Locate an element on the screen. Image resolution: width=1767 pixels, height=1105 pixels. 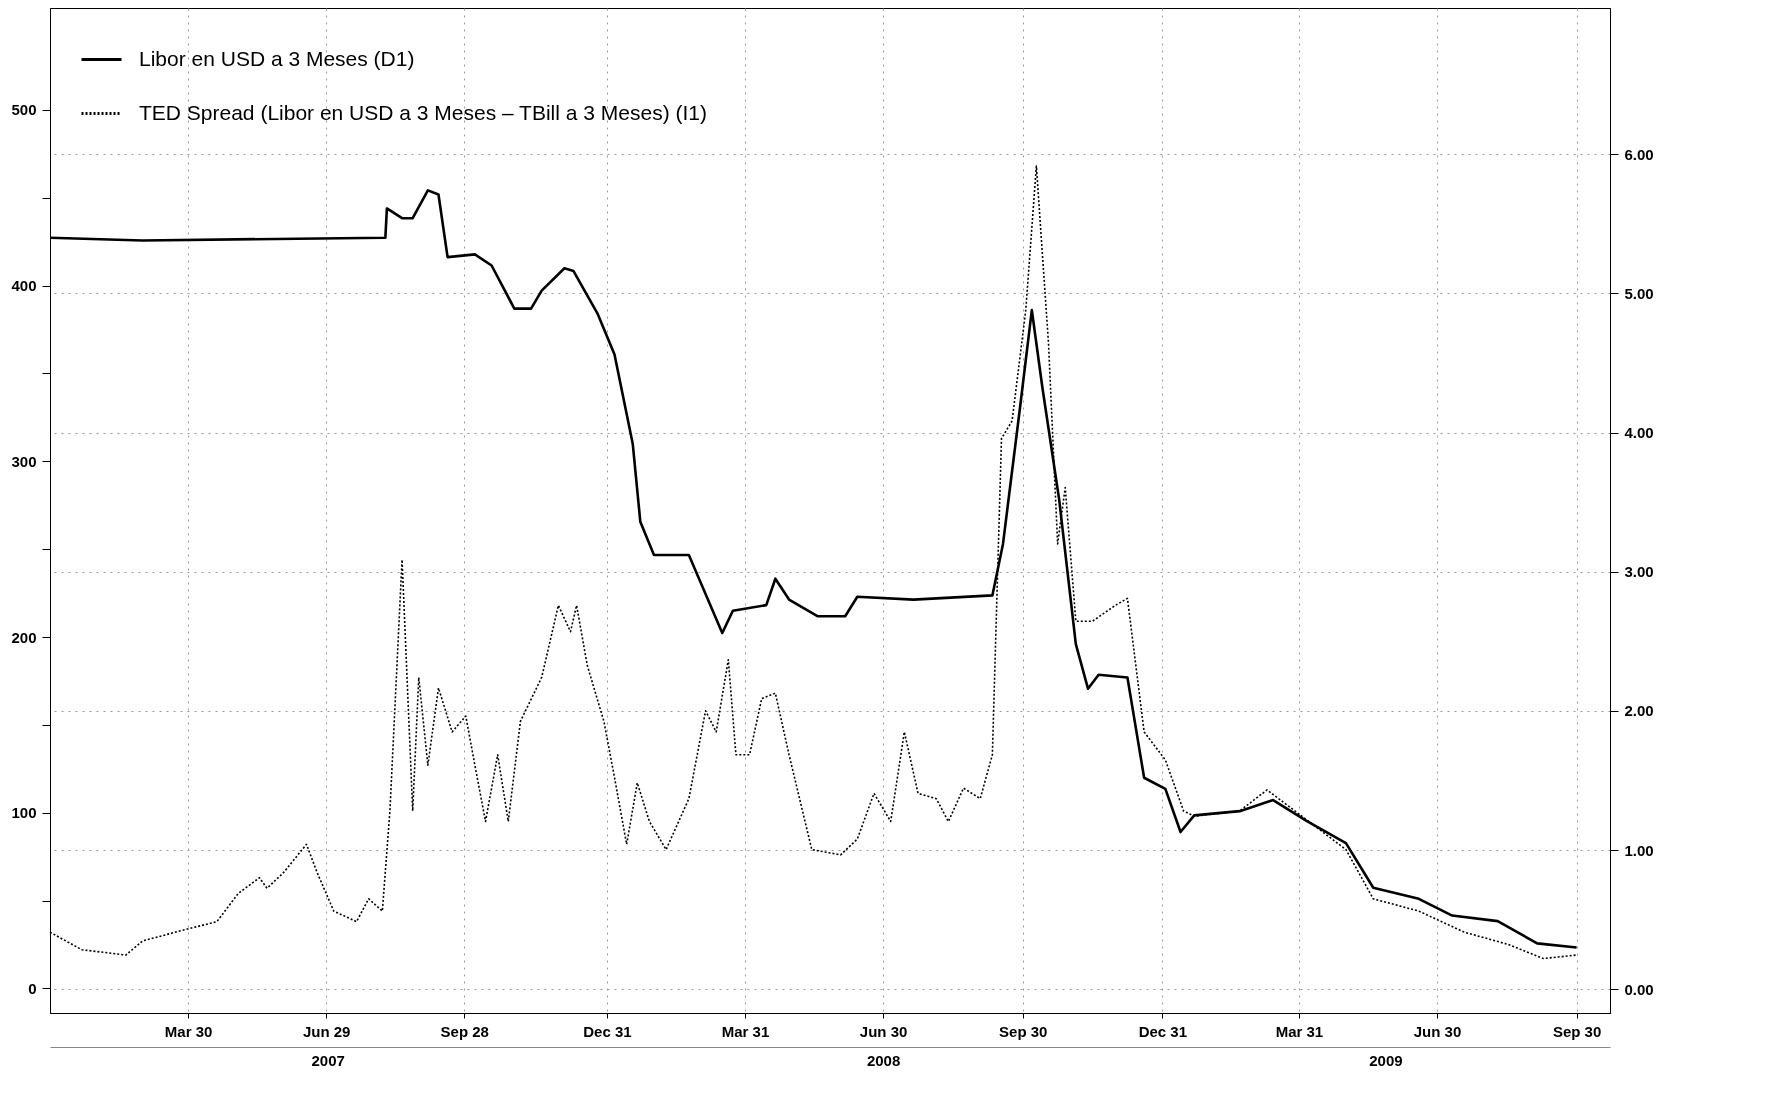
y2-tick-label: 0.00 is located at coordinates (1639, 989).